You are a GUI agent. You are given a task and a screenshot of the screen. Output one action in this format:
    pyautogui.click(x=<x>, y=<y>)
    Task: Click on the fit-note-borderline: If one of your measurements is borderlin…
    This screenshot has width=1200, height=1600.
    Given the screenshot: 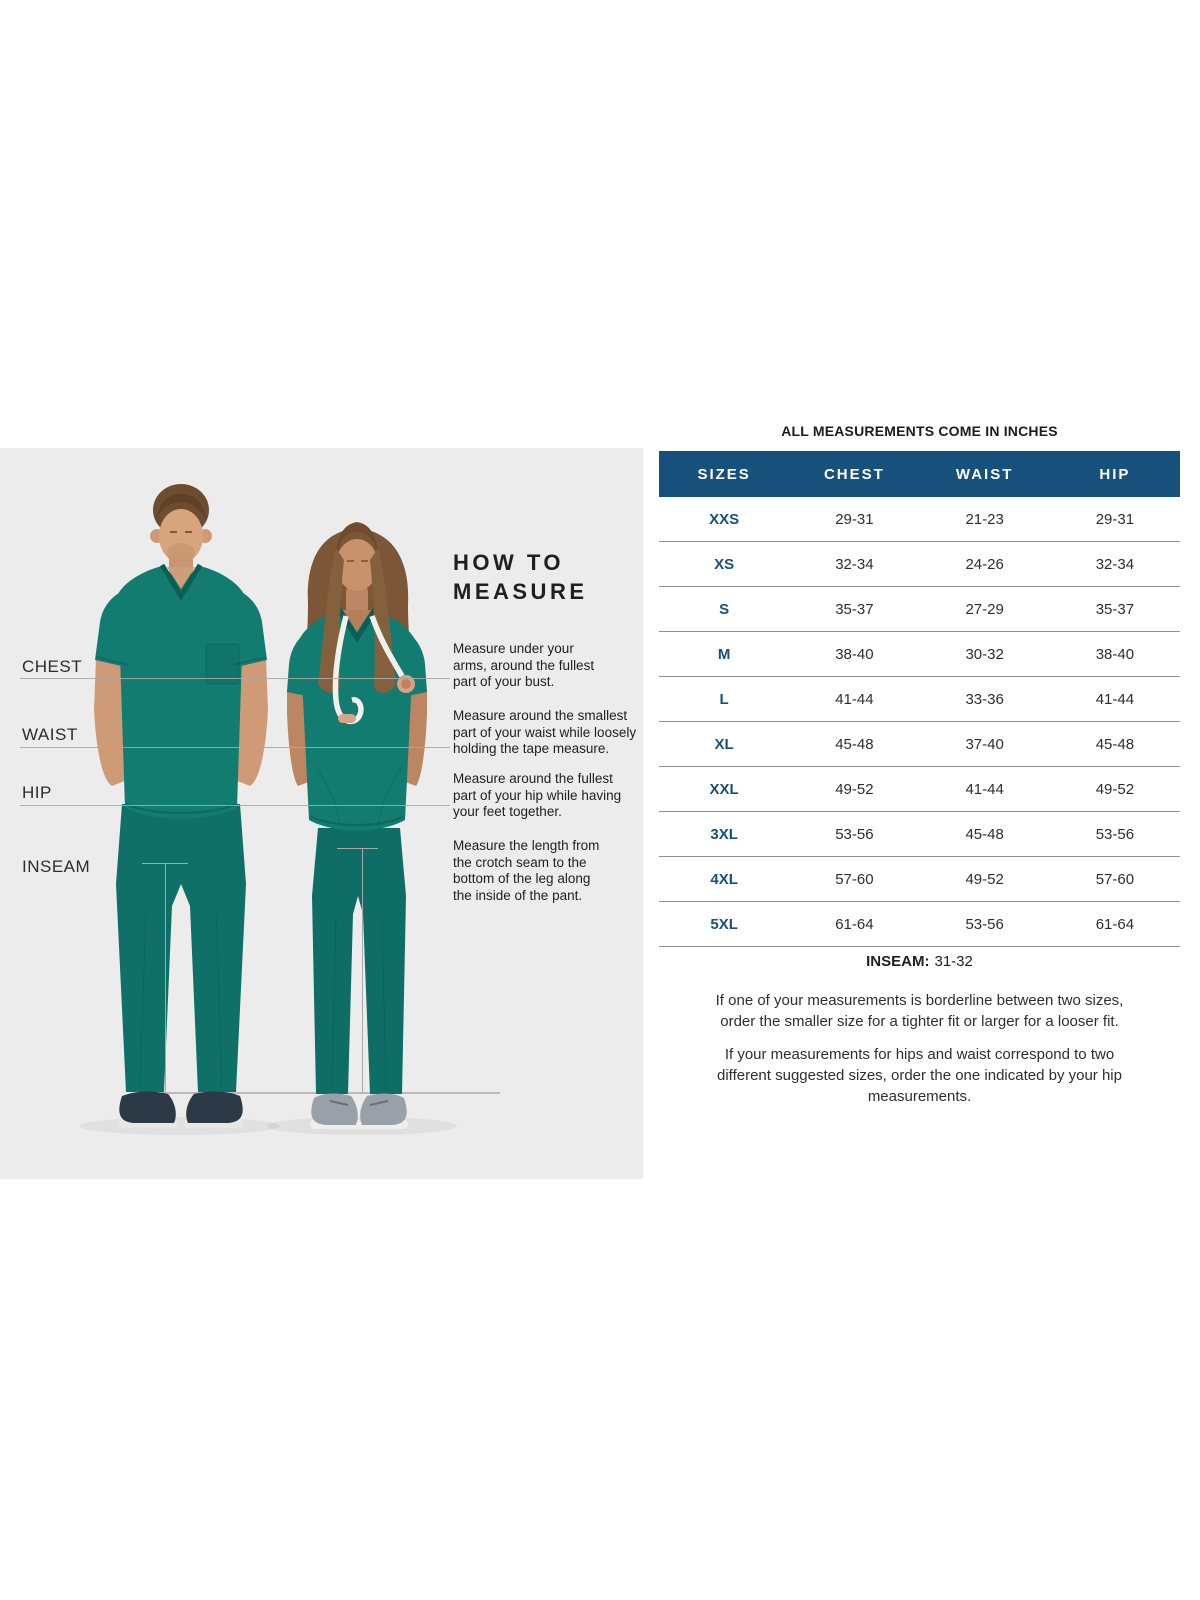 What is the action you would take?
    pyautogui.click(x=919, y=1011)
    